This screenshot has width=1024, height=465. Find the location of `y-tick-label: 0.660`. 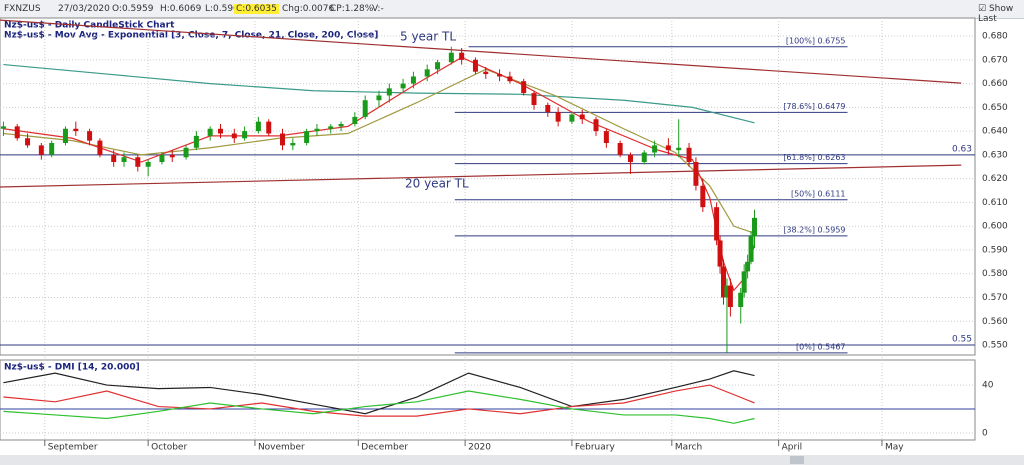

y-tick-label: 0.660 is located at coordinates (995, 84).